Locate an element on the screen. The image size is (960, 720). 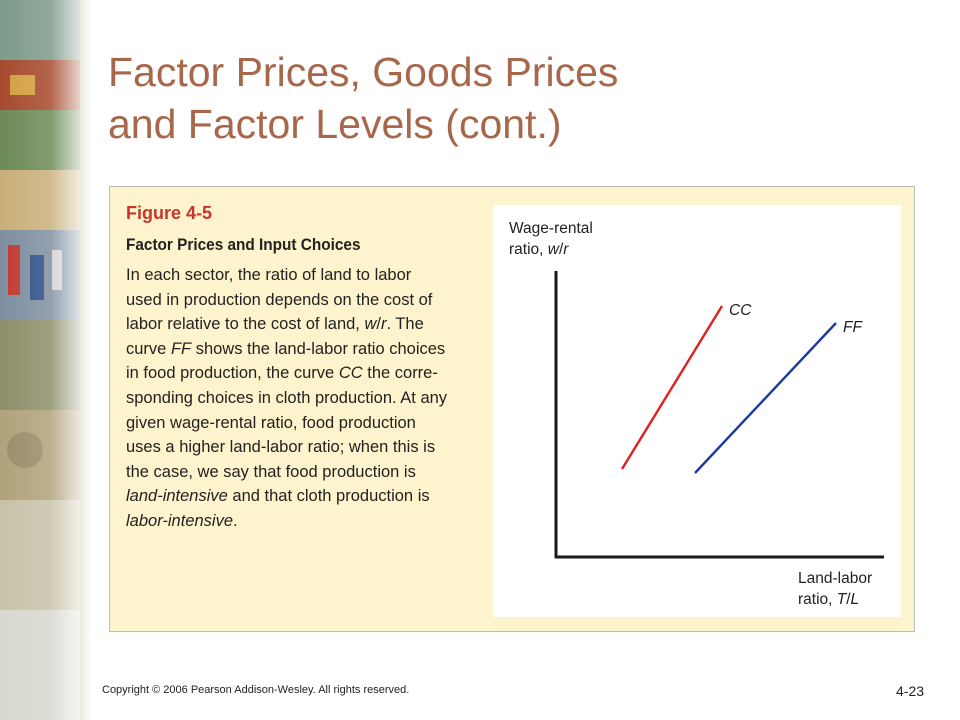
curve-ff-line is located at coordinates (765, 398).